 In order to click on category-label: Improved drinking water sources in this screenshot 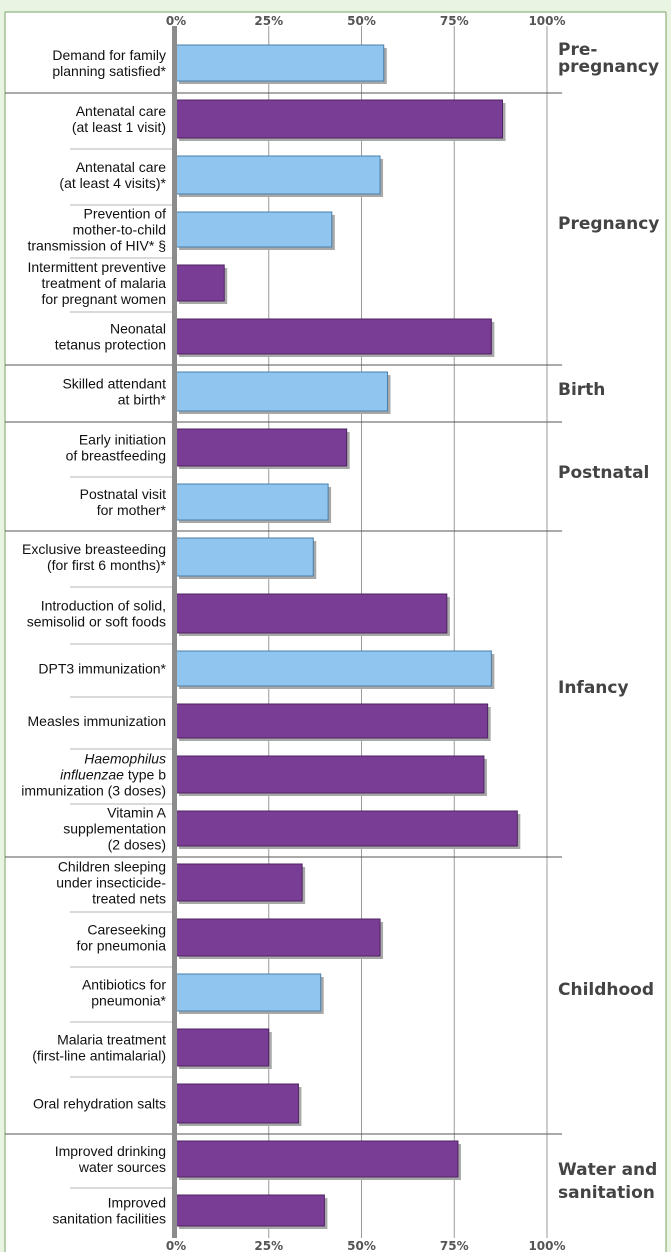, I will do `click(110, 1159)`.